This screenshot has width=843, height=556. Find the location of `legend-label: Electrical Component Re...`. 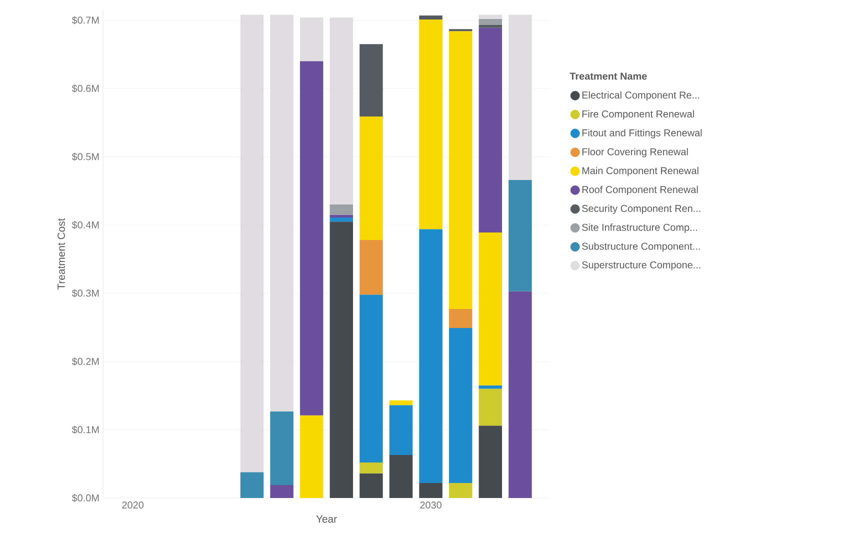

legend-label: Electrical Component Re... is located at coordinates (641, 96).